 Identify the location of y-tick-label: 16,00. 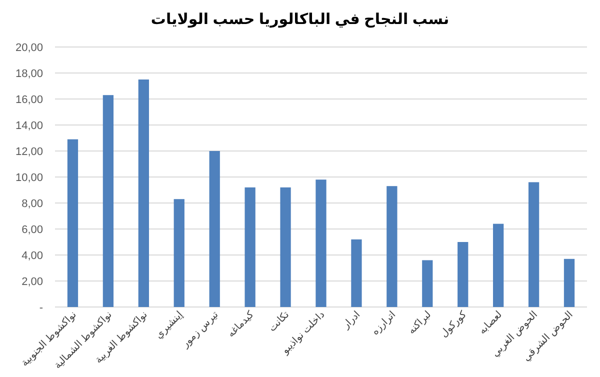
(29, 100).